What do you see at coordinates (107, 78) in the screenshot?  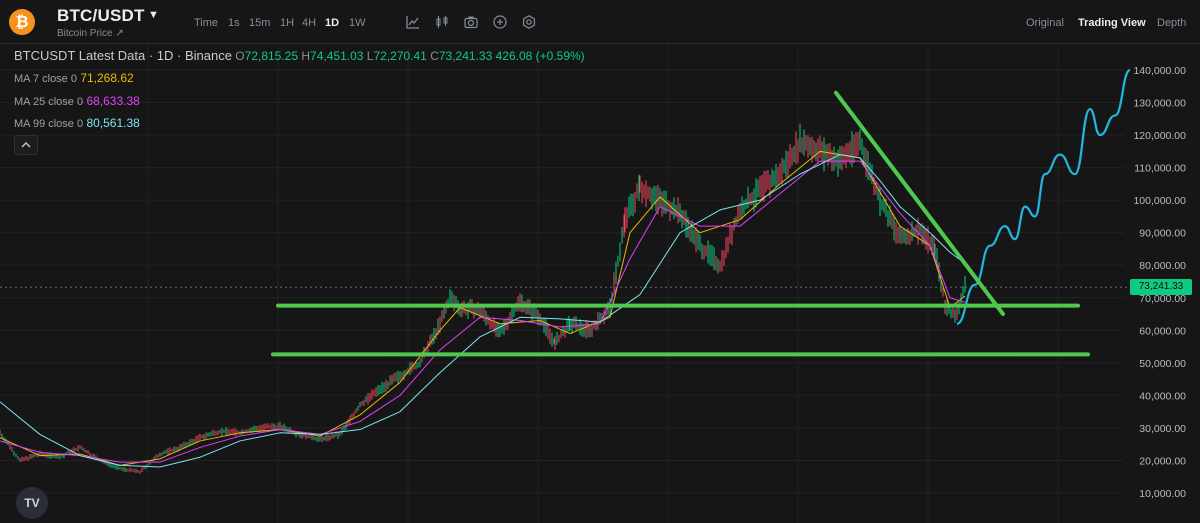 I see `ma7-value: 71,268.62` at bounding box center [107, 78].